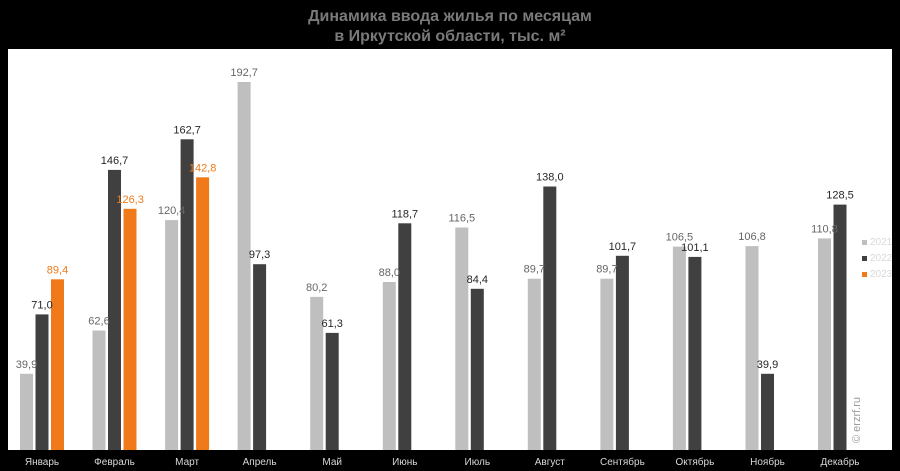 Image resolution: width=900 pixels, height=471 pixels. What do you see at coordinates (864, 242) in the screenshot?
I see `legend-swatch-2021` at bounding box center [864, 242].